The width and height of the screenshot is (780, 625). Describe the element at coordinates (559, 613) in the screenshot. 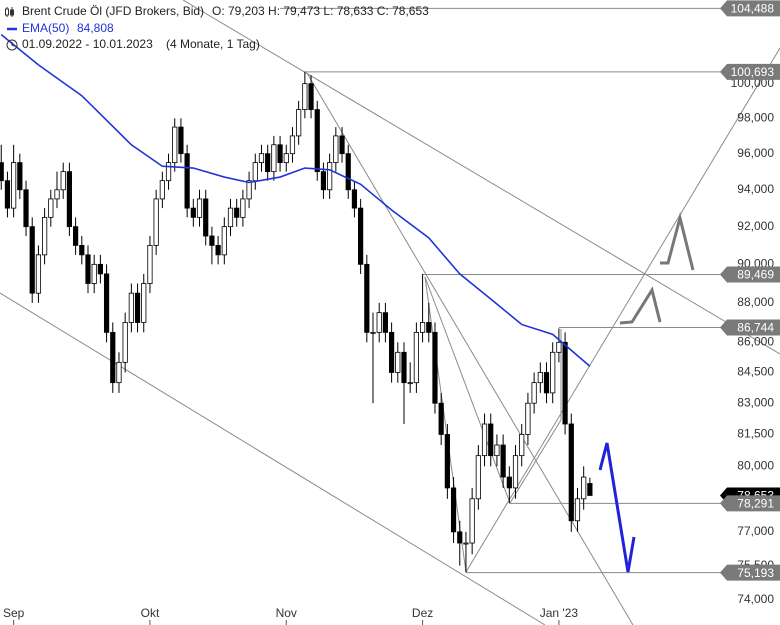

I see `x-tick-label: Jan '23` at that location.